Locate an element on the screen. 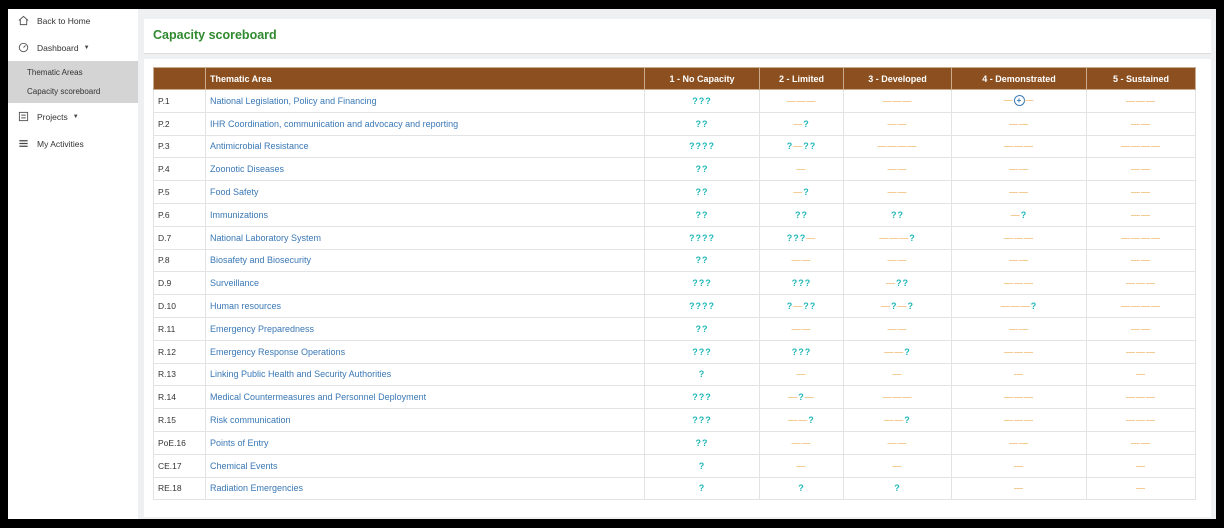 The width and height of the screenshot is (1224, 528). level-marks: ———? is located at coordinates (897, 238).